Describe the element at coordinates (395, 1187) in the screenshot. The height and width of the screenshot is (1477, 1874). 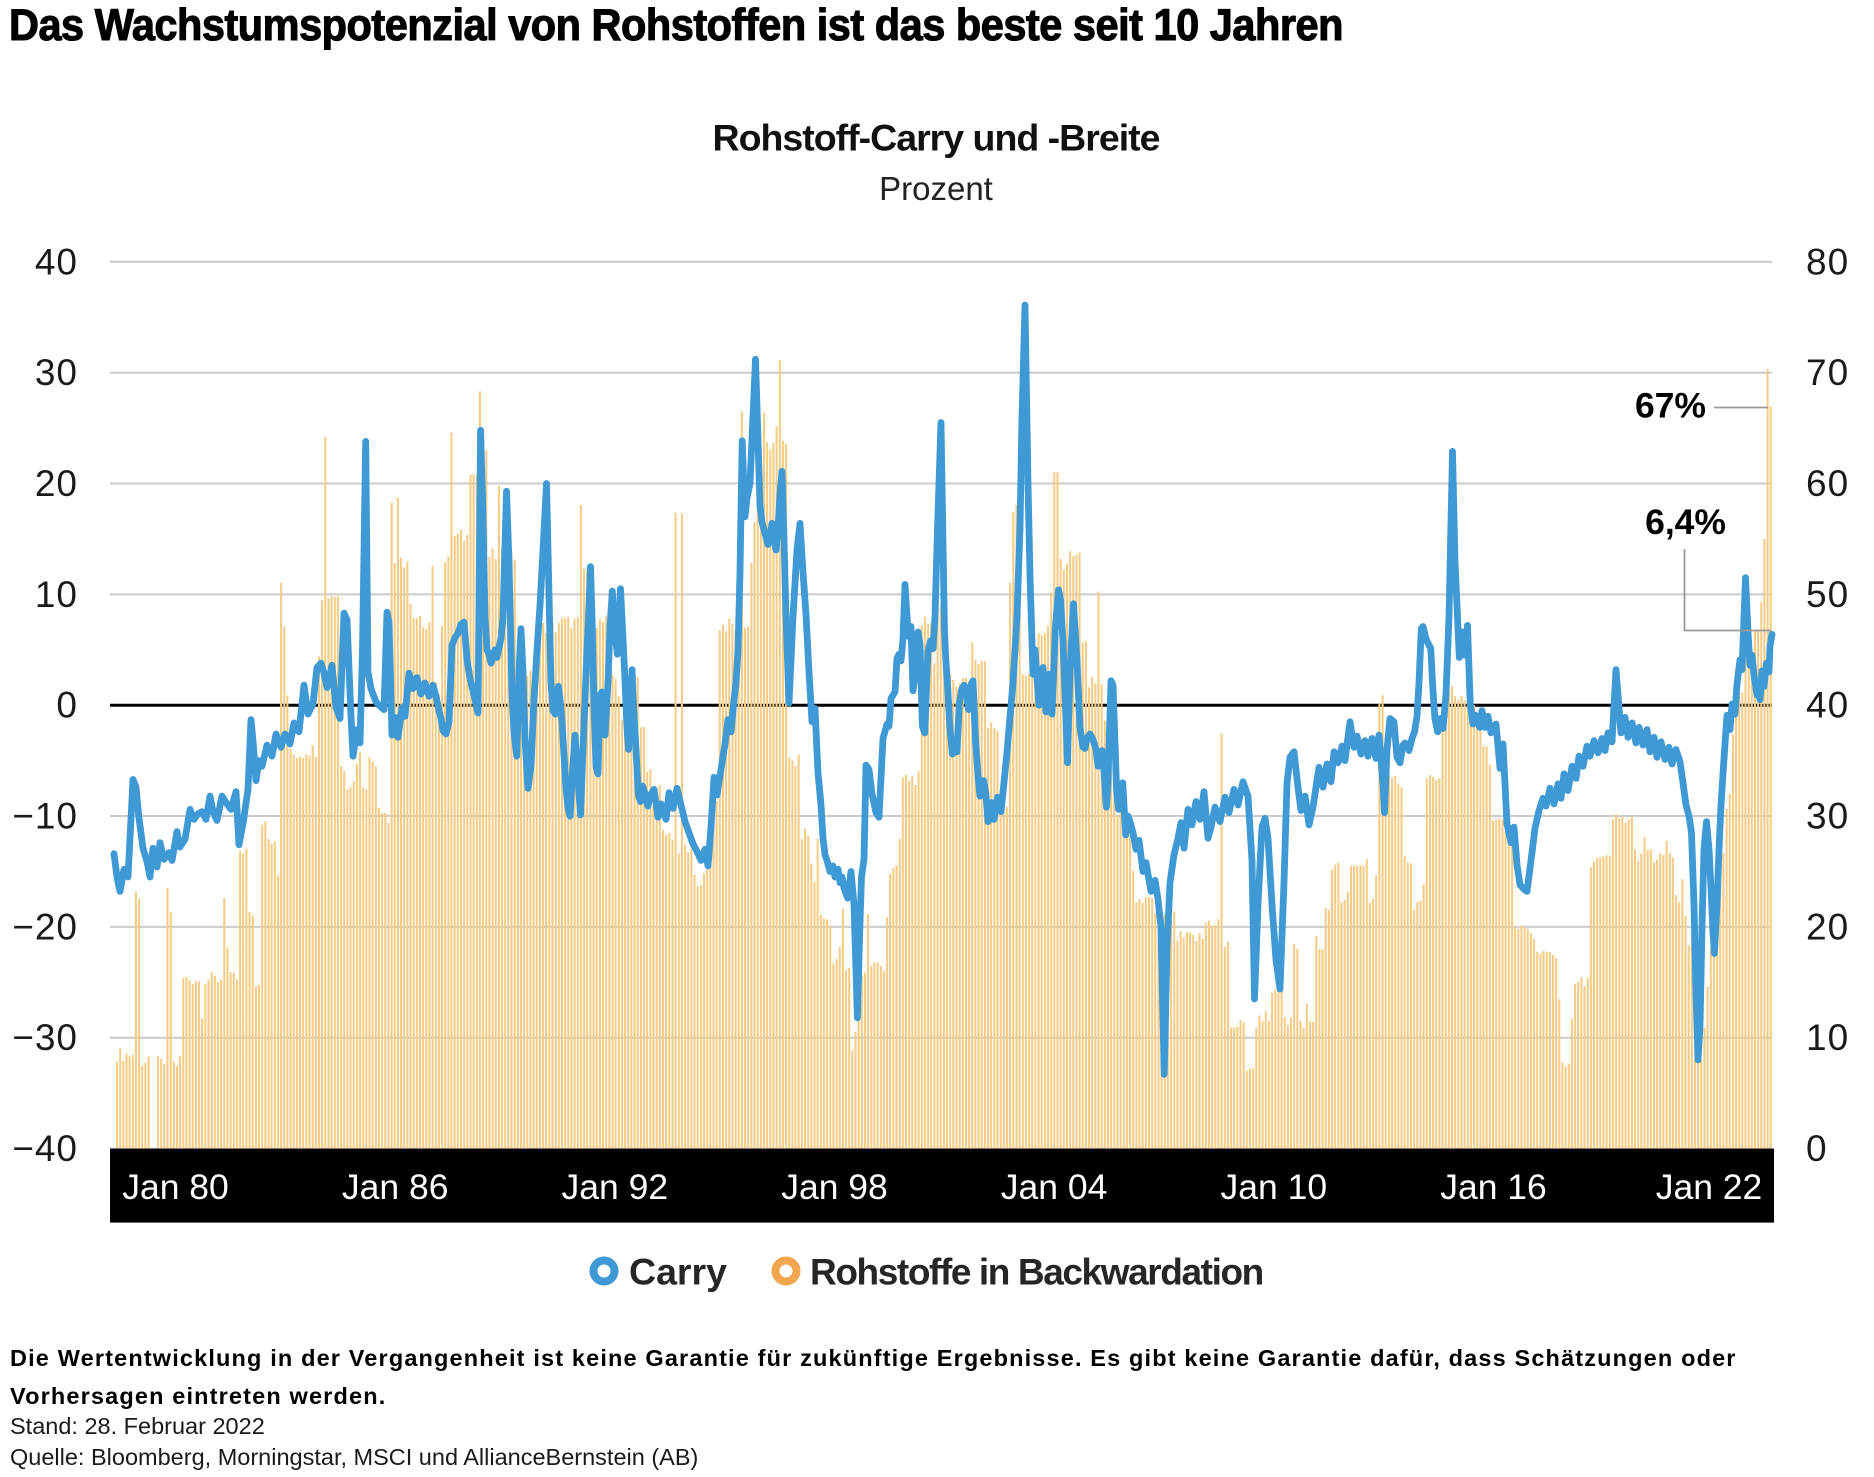
I see `svg-text: Jan 86` at that location.